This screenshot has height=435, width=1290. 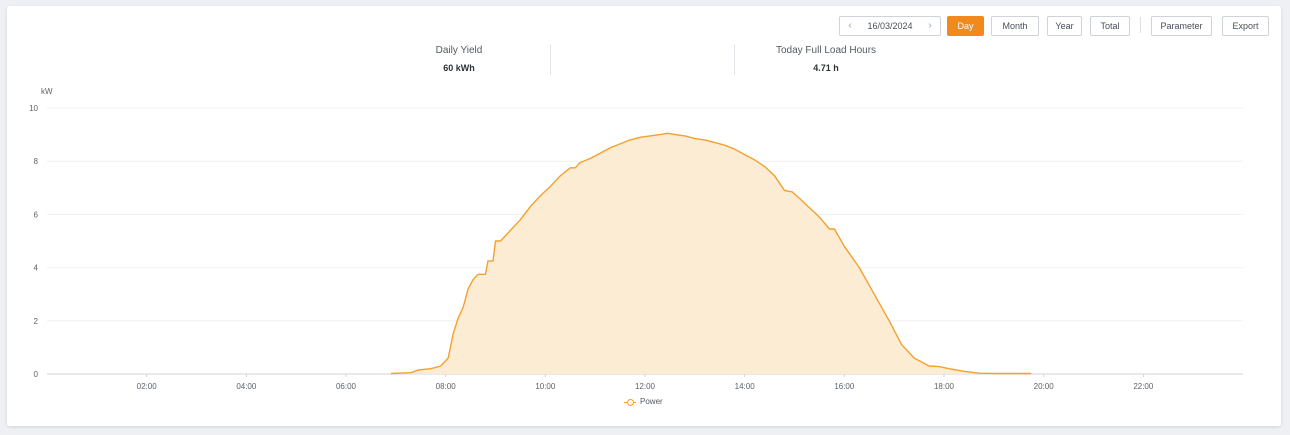 What do you see at coordinates (944, 386) in the screenshot?
I see `x-tick-label: 18:00` at bounding box center [944, 386].